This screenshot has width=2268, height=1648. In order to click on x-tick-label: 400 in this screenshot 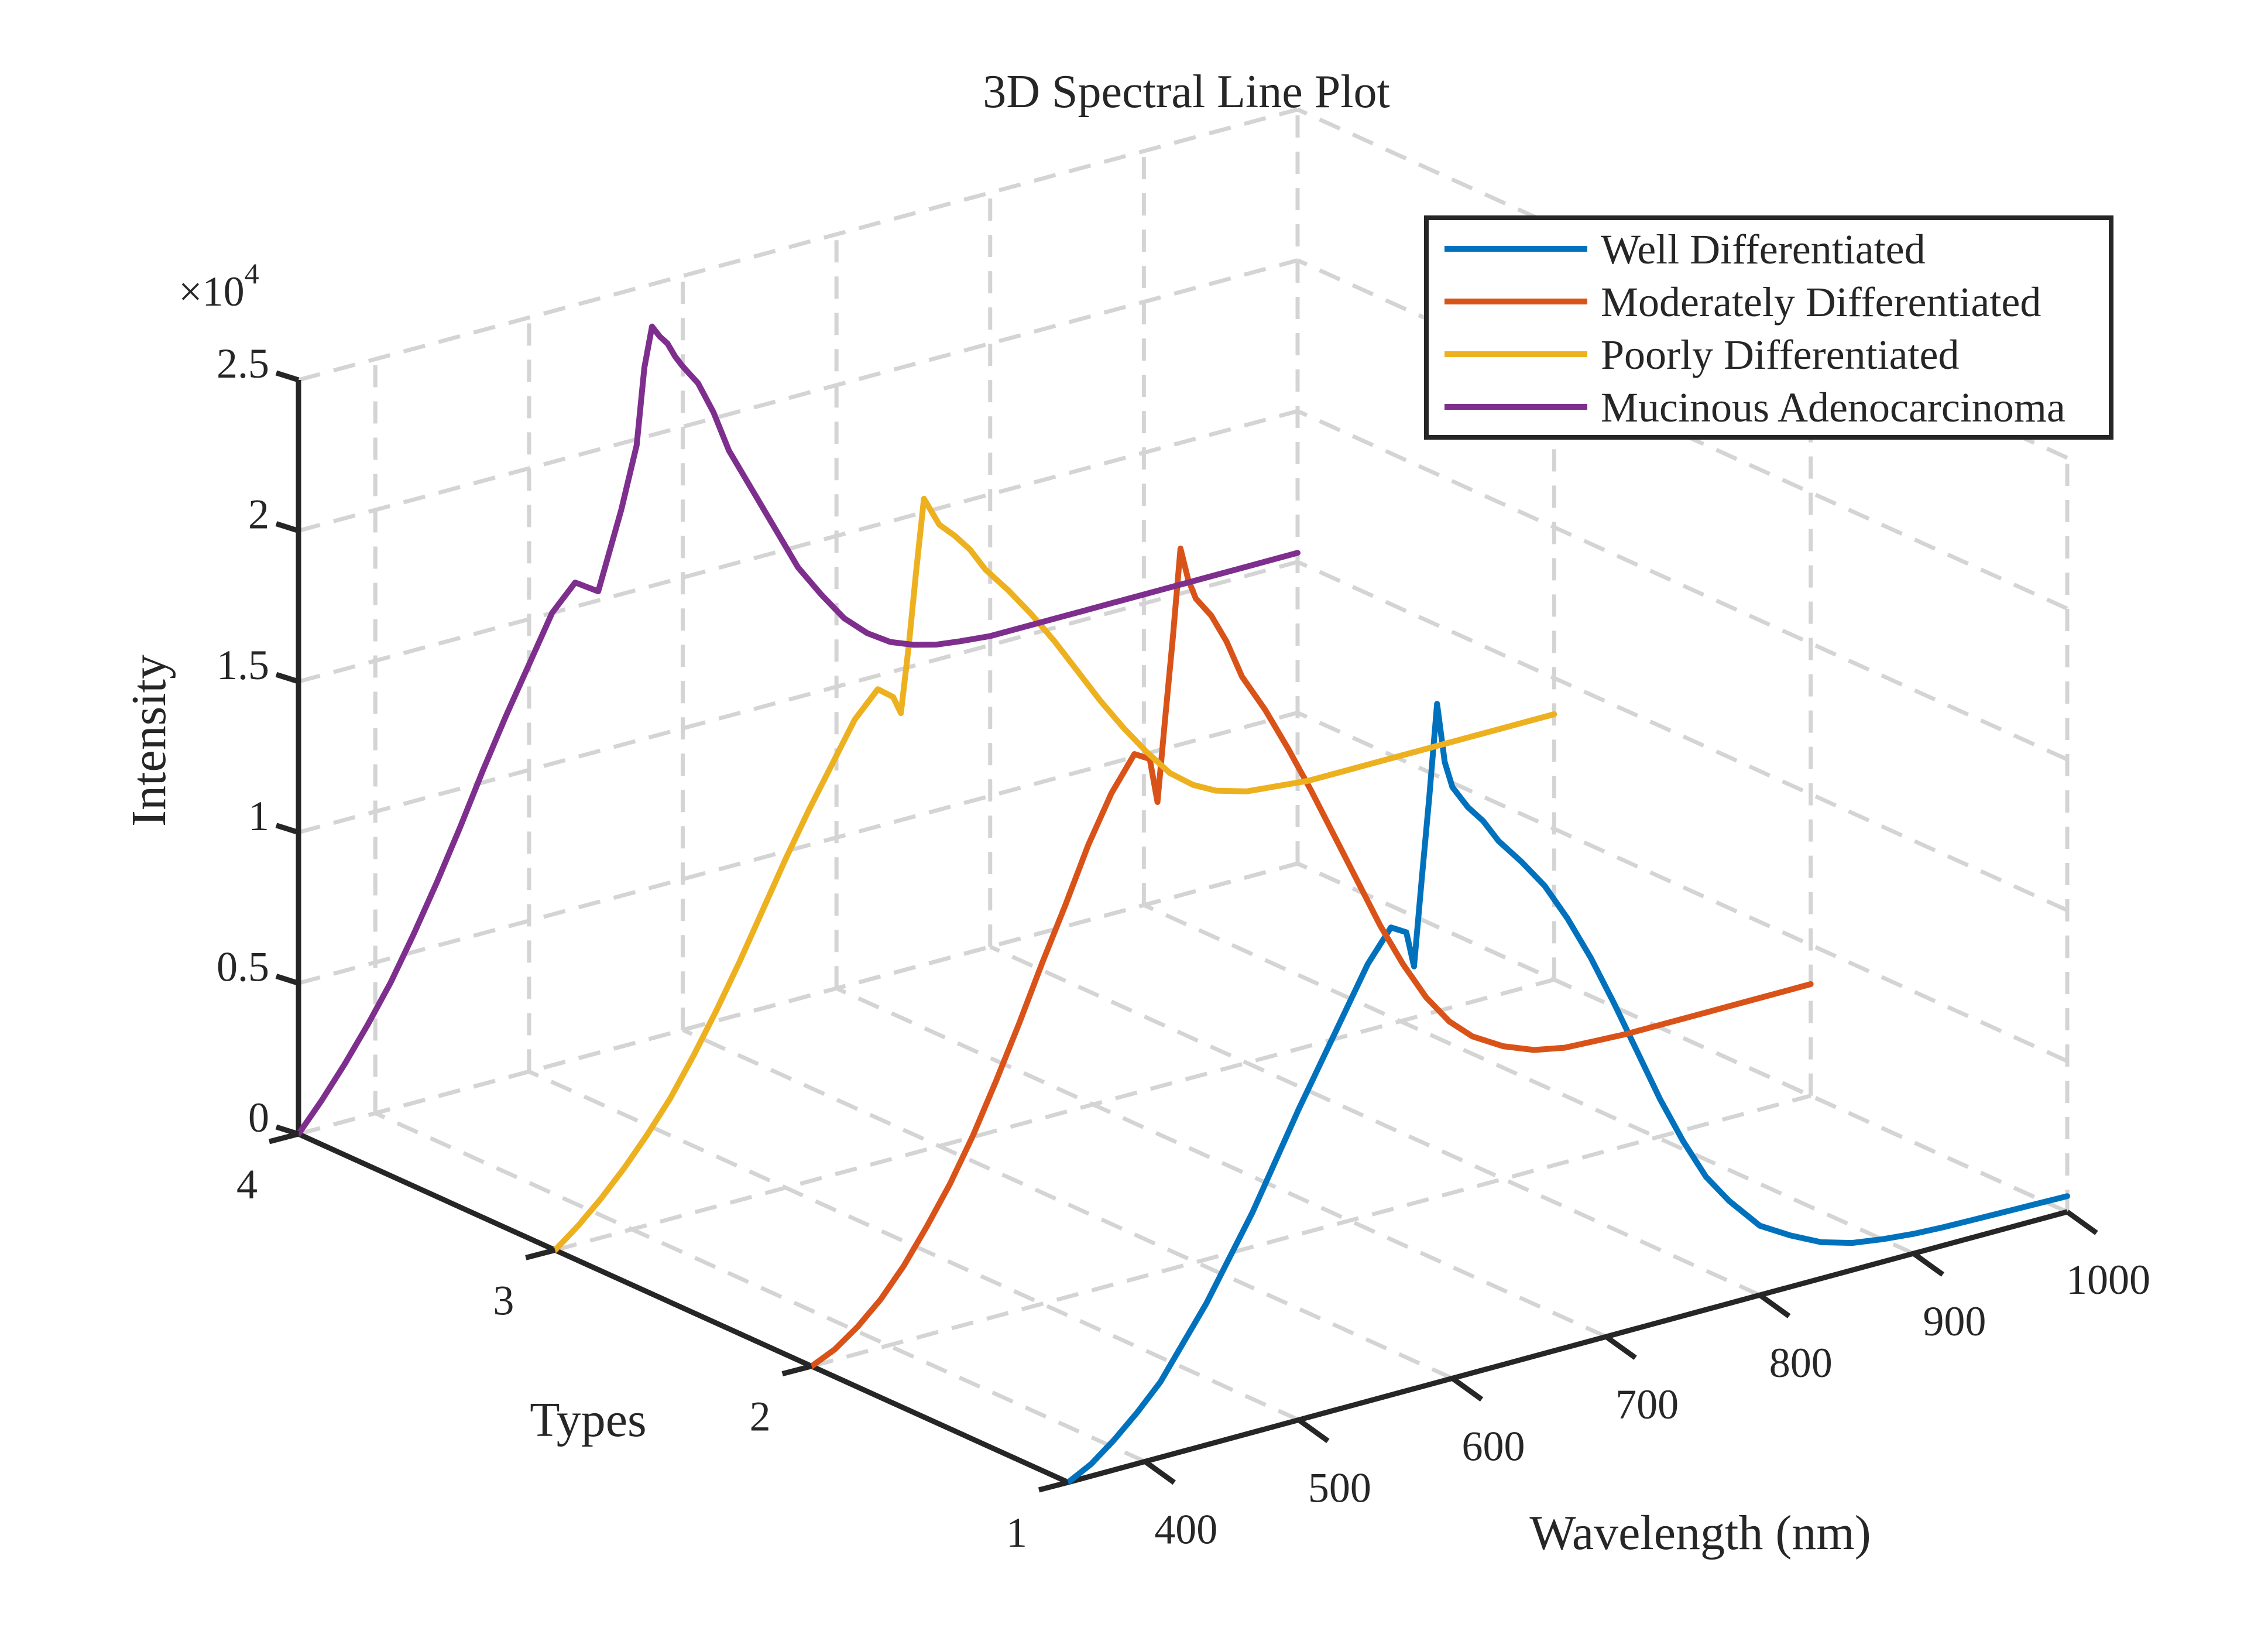, I will do `click(1185, 1529)`.